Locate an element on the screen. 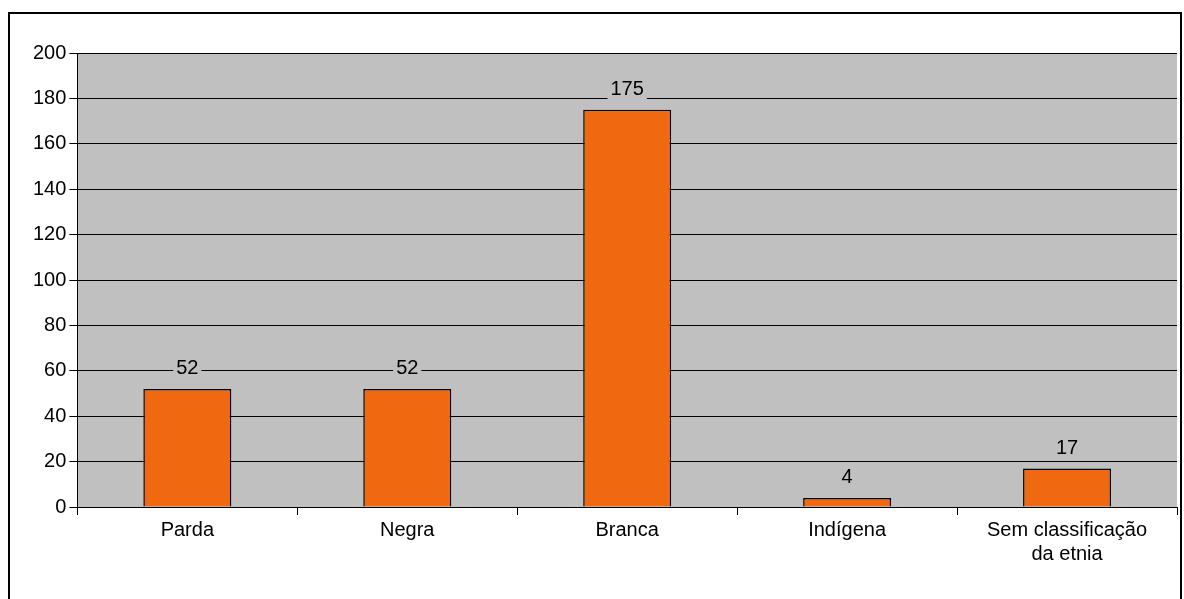  x-tick-label: Indígena is located at coordinates (847, 528).